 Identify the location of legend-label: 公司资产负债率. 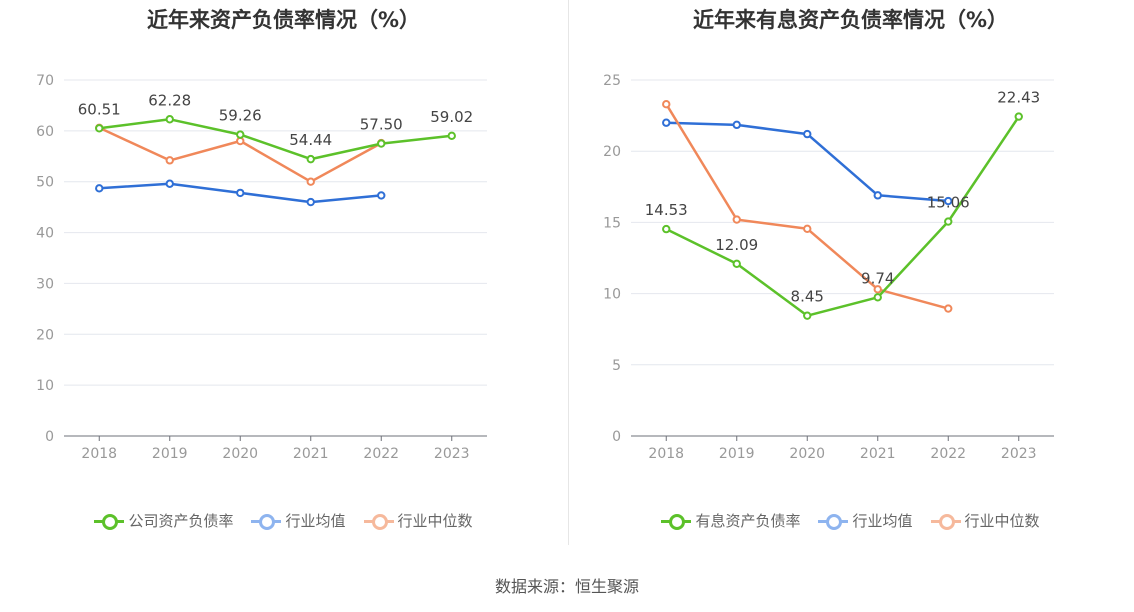
(181, 521).